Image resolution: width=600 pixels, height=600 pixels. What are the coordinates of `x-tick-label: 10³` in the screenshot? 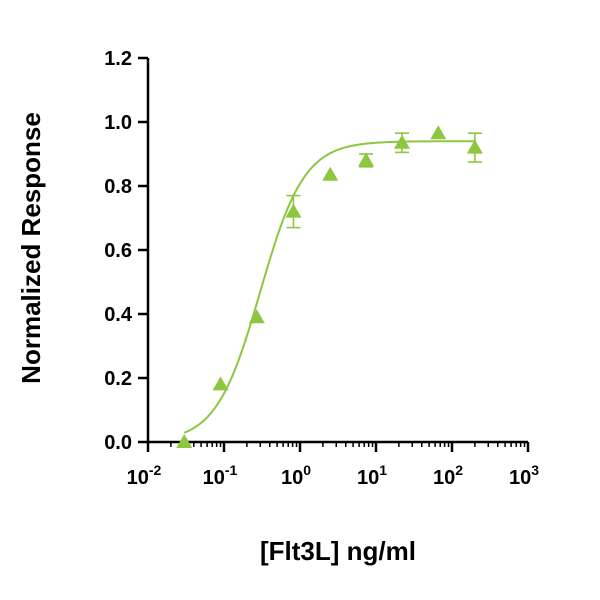 It's located at (524, 475).